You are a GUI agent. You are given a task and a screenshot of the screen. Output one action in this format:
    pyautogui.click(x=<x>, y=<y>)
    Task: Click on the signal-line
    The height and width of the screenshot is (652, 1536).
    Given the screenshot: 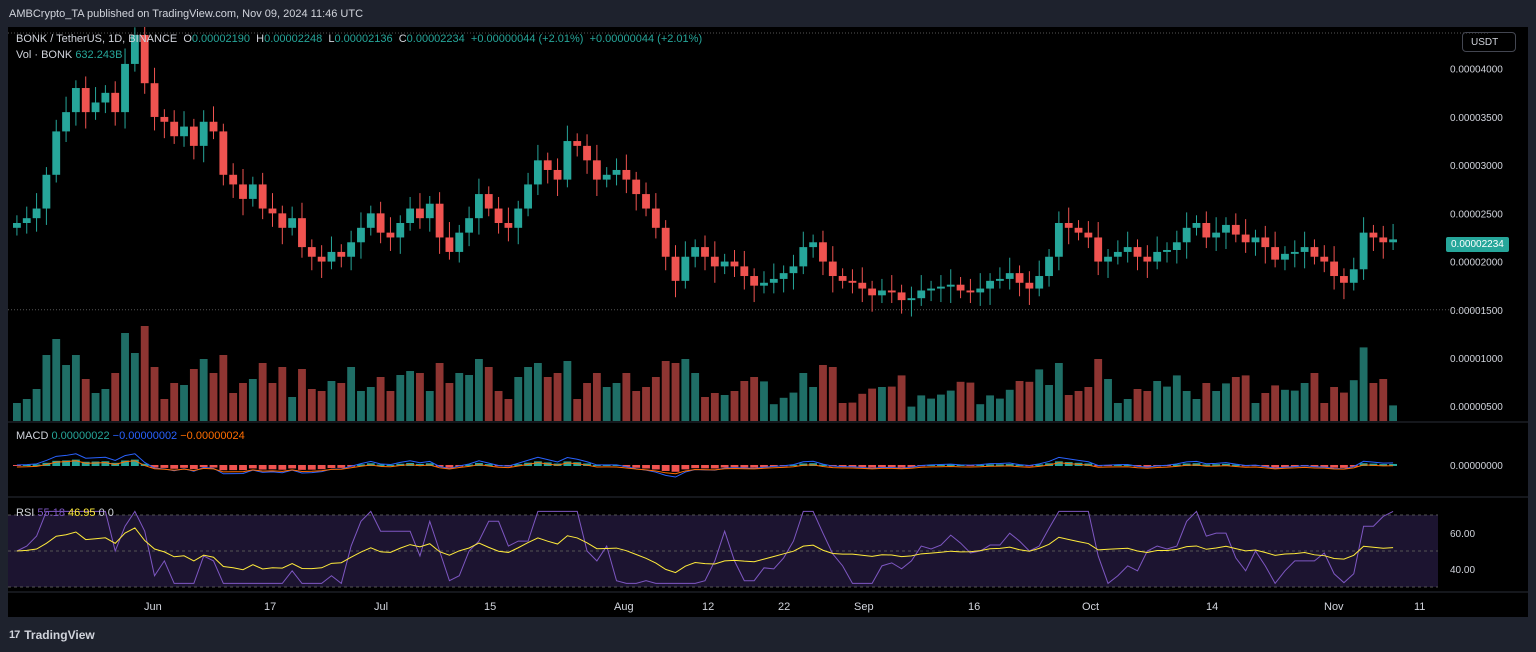 What is the action you would take?
    pyautogui.click(x=705, y=467)
    